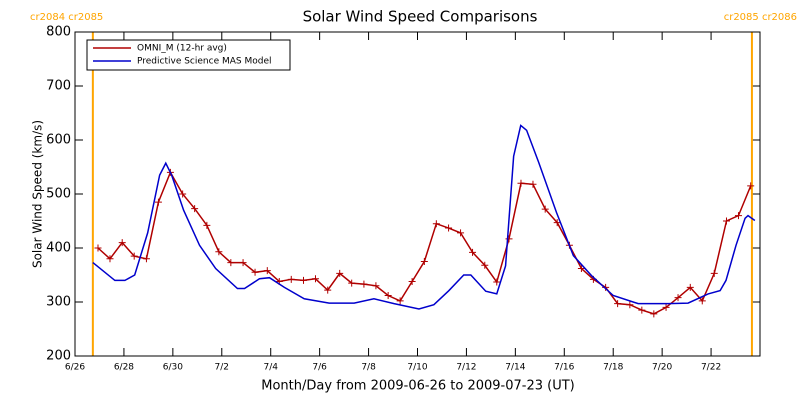 The height and width of the screenshot is (400, 800). Describe the element at coordinates (66, 17) in the screenshot. I see `carrington-label: cr2084 cr2085` at that location.